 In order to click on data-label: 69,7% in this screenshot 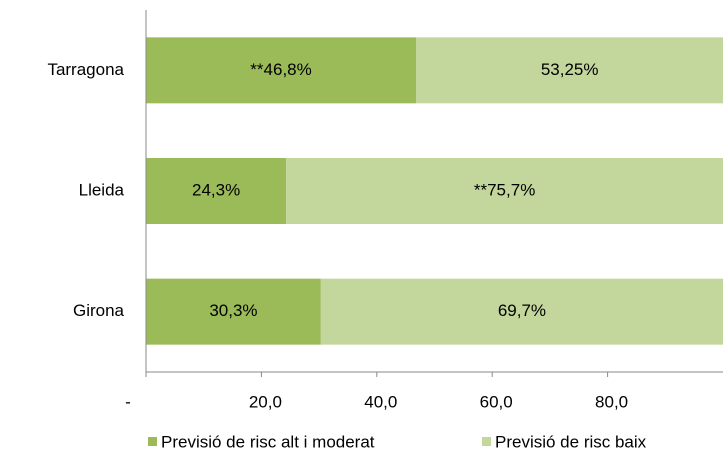, I will do `click(522, 310)`.